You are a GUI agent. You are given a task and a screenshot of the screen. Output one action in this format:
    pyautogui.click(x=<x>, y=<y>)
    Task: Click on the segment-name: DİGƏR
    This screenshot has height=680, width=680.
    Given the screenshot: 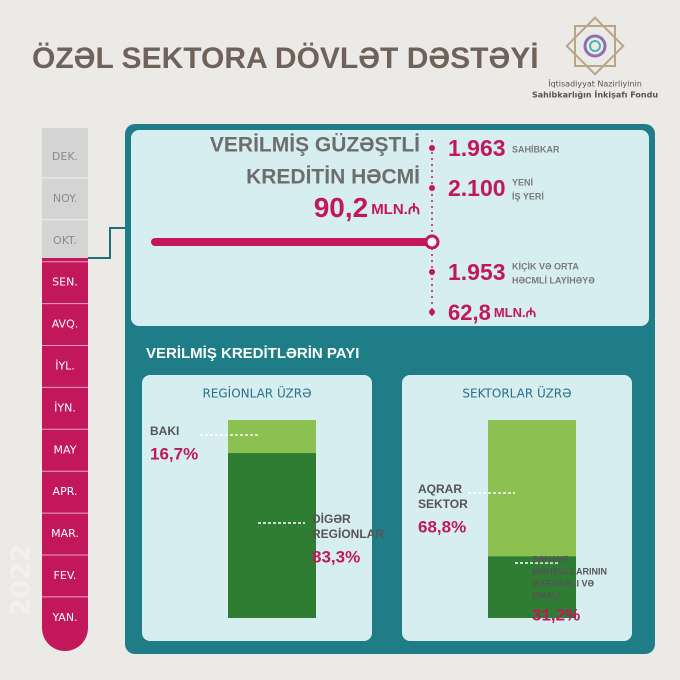 What is the action you would take?
    pyautogui.click(x=331, y=518)
    